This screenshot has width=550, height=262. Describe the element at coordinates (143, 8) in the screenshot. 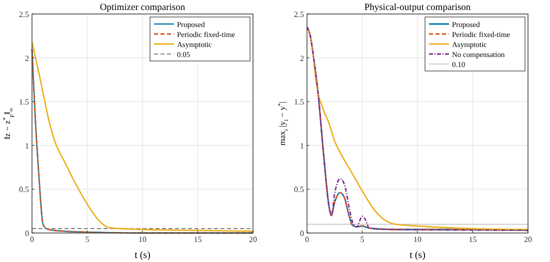

I see `chart-title: Optimizer comparison` at that location.